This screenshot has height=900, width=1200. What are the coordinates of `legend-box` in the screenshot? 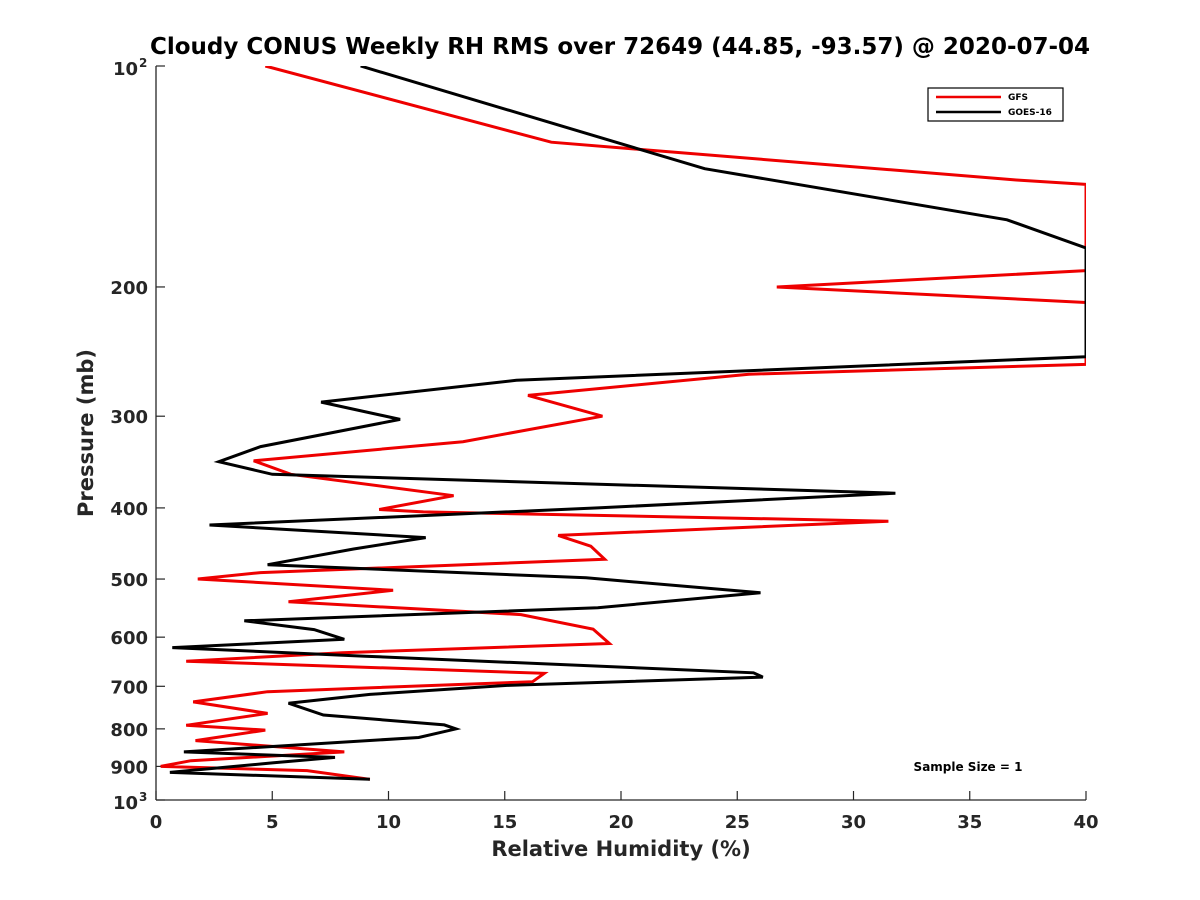 It's located at (995, 104).